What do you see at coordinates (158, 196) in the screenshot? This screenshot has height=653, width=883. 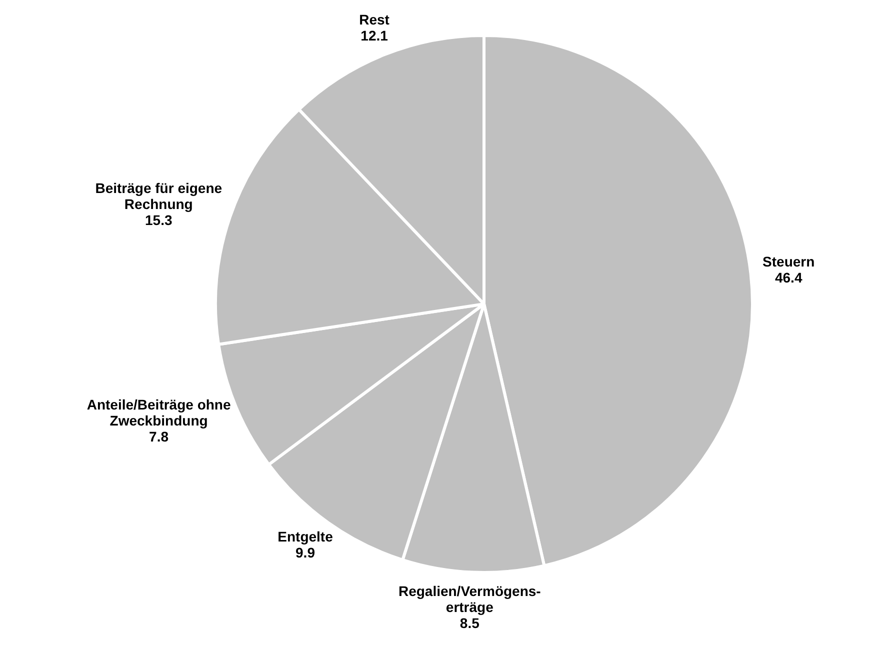 I see `slice-label: Beiträge für eigene Rechnung` at bounding box center [158, 196].